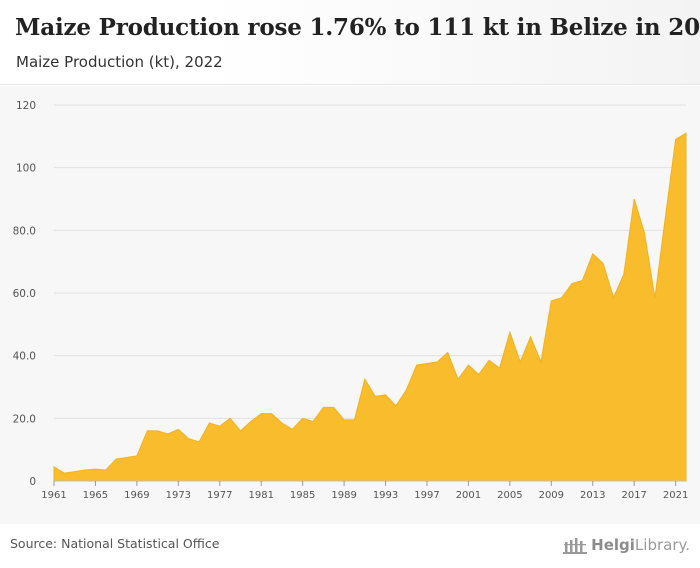 This screenshot has width=700, height=568. Describe the element at coordinates (468, 495) in the screenshot. I see `x-tick-label: 2001` at that location.